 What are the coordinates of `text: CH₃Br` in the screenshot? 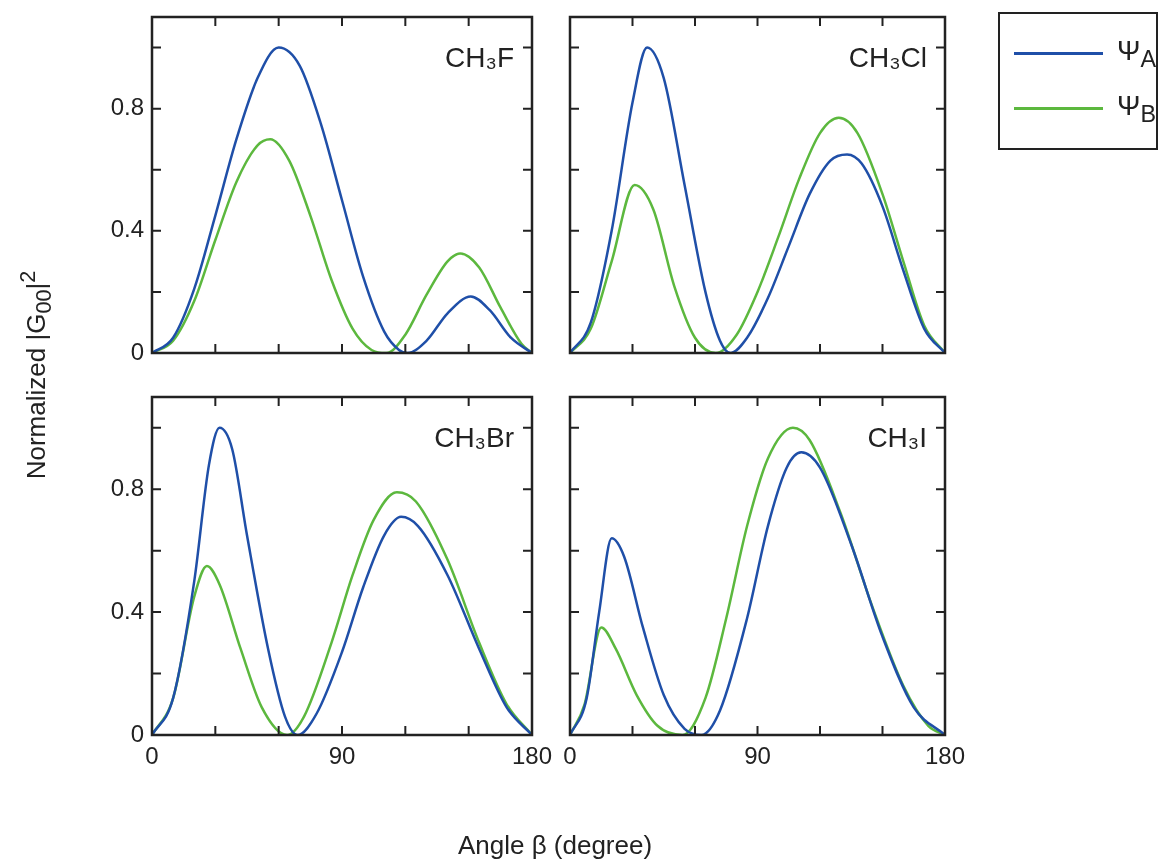 It's located at (474, 437).